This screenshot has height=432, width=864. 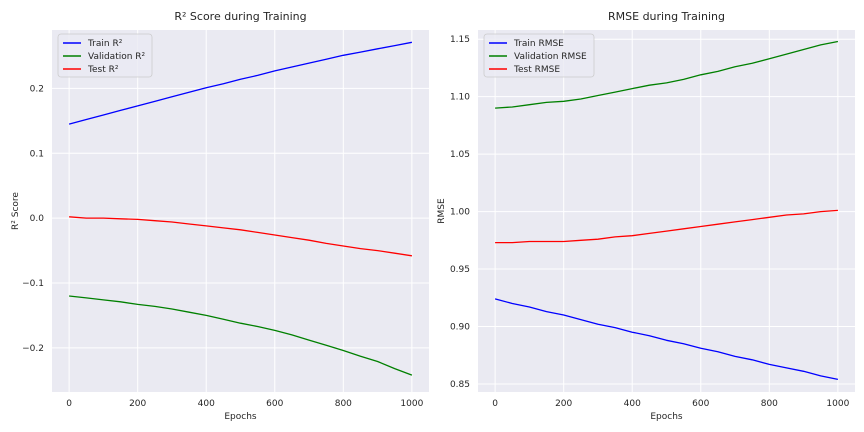 What do you see at coordinates (460, 327) in the screenshot?
I see `y-tick-label: 0.90` at bounding box center [460, 327].